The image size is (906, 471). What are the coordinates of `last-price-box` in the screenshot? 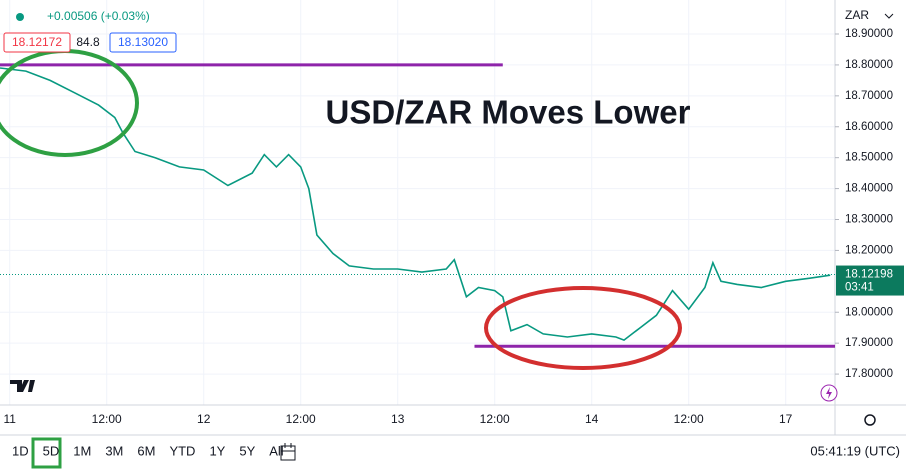 It's located at (870, 280).